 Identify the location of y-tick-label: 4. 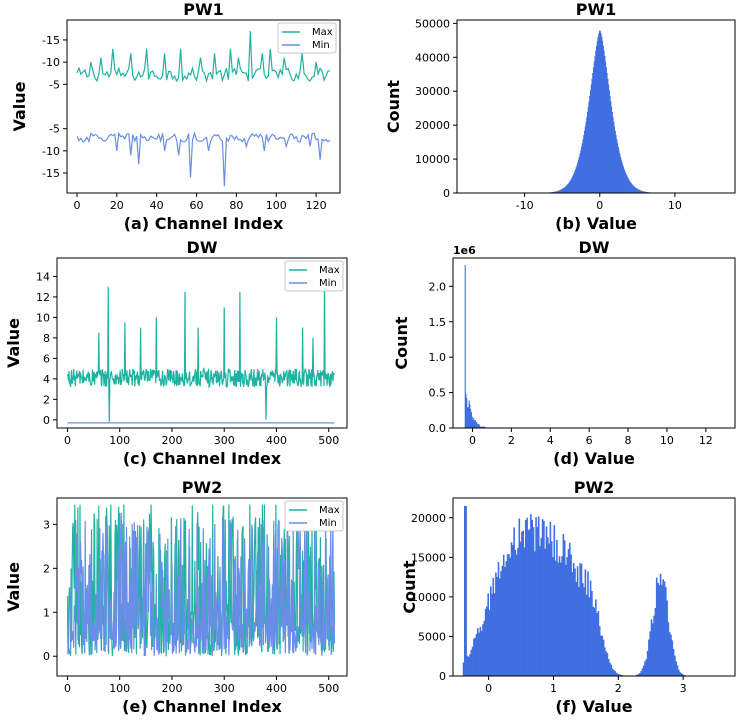
(46, 379).